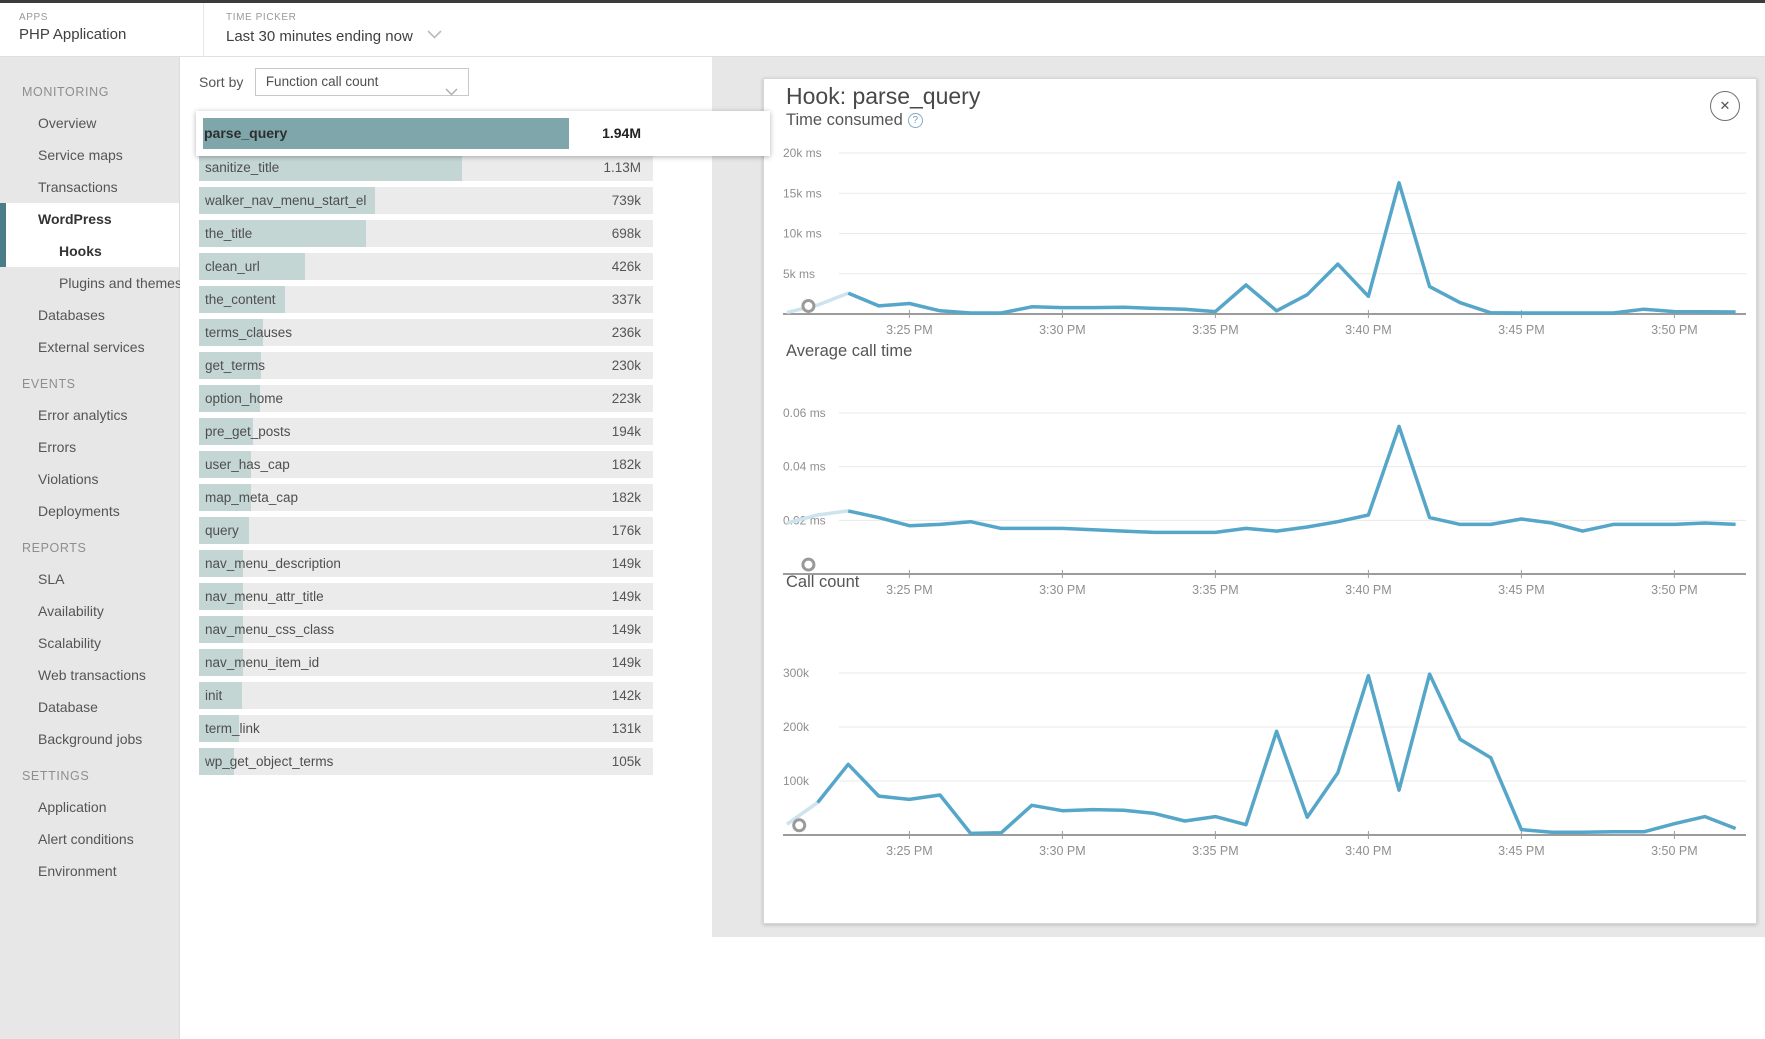  Describe the element at coordinates (796, 727) in the screenshot. I see `svg-text: 200k` at that location.